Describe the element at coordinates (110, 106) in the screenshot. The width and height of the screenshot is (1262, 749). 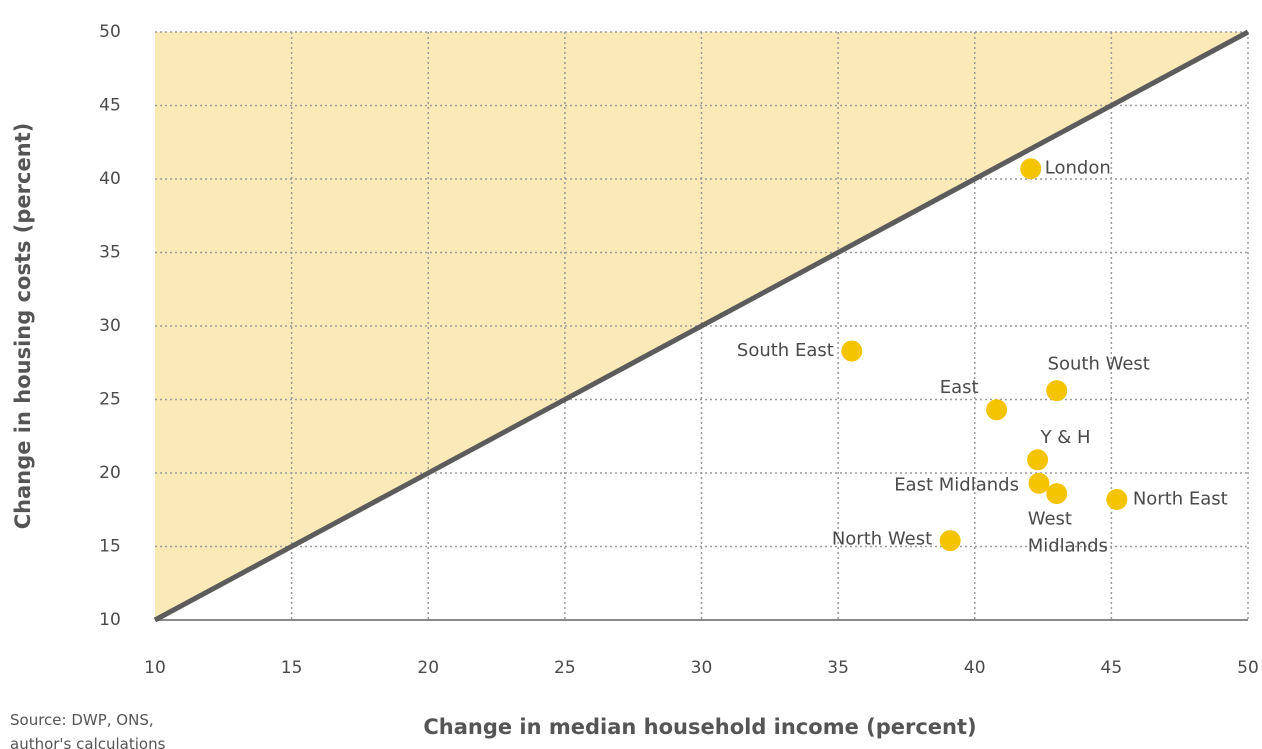
I see `y-tick-label: 45` at that location.